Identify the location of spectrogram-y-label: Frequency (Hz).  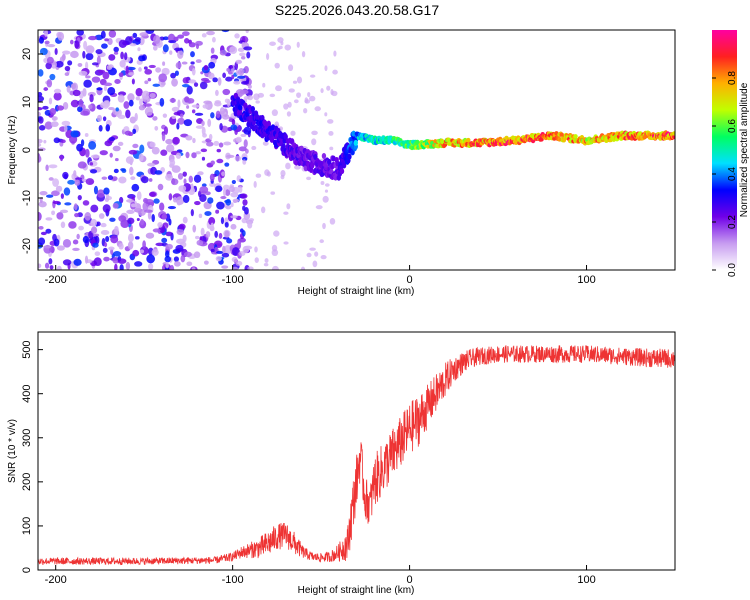
(12, 150).